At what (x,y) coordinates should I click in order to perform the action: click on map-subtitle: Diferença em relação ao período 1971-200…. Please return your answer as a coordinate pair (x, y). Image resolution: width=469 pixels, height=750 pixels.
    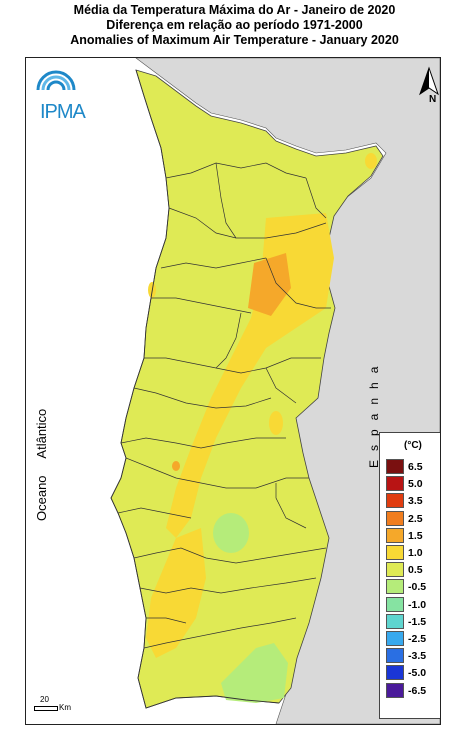
    Looking at the image, I should click on (234, 25).